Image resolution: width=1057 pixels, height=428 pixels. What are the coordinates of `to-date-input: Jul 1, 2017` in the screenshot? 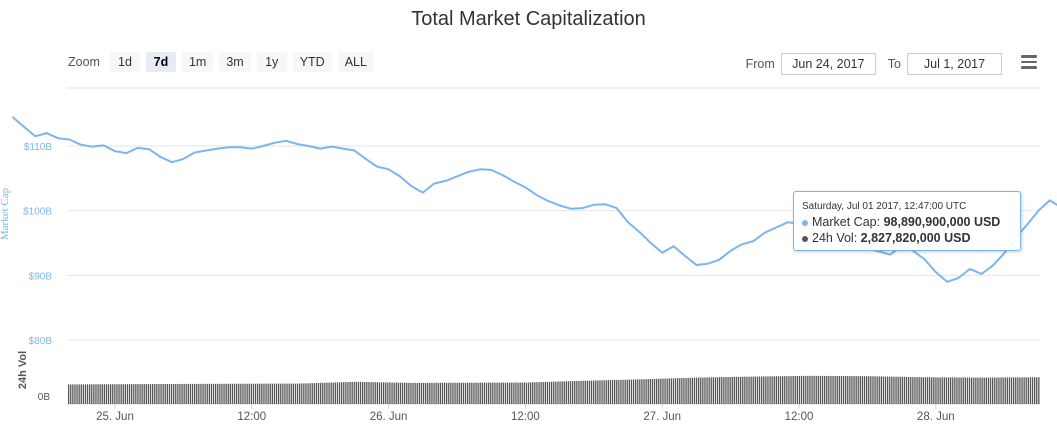 It's located at (954, 64).